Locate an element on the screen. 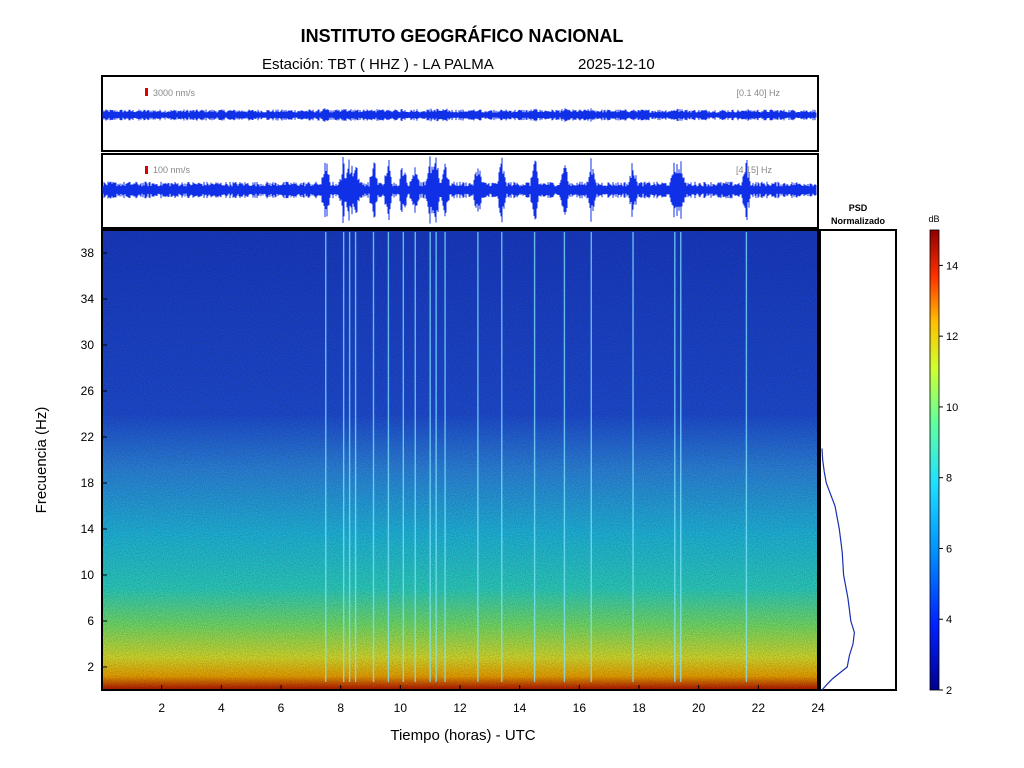  colorbar-tick-label: 6 is located at coordinates (949, 549).